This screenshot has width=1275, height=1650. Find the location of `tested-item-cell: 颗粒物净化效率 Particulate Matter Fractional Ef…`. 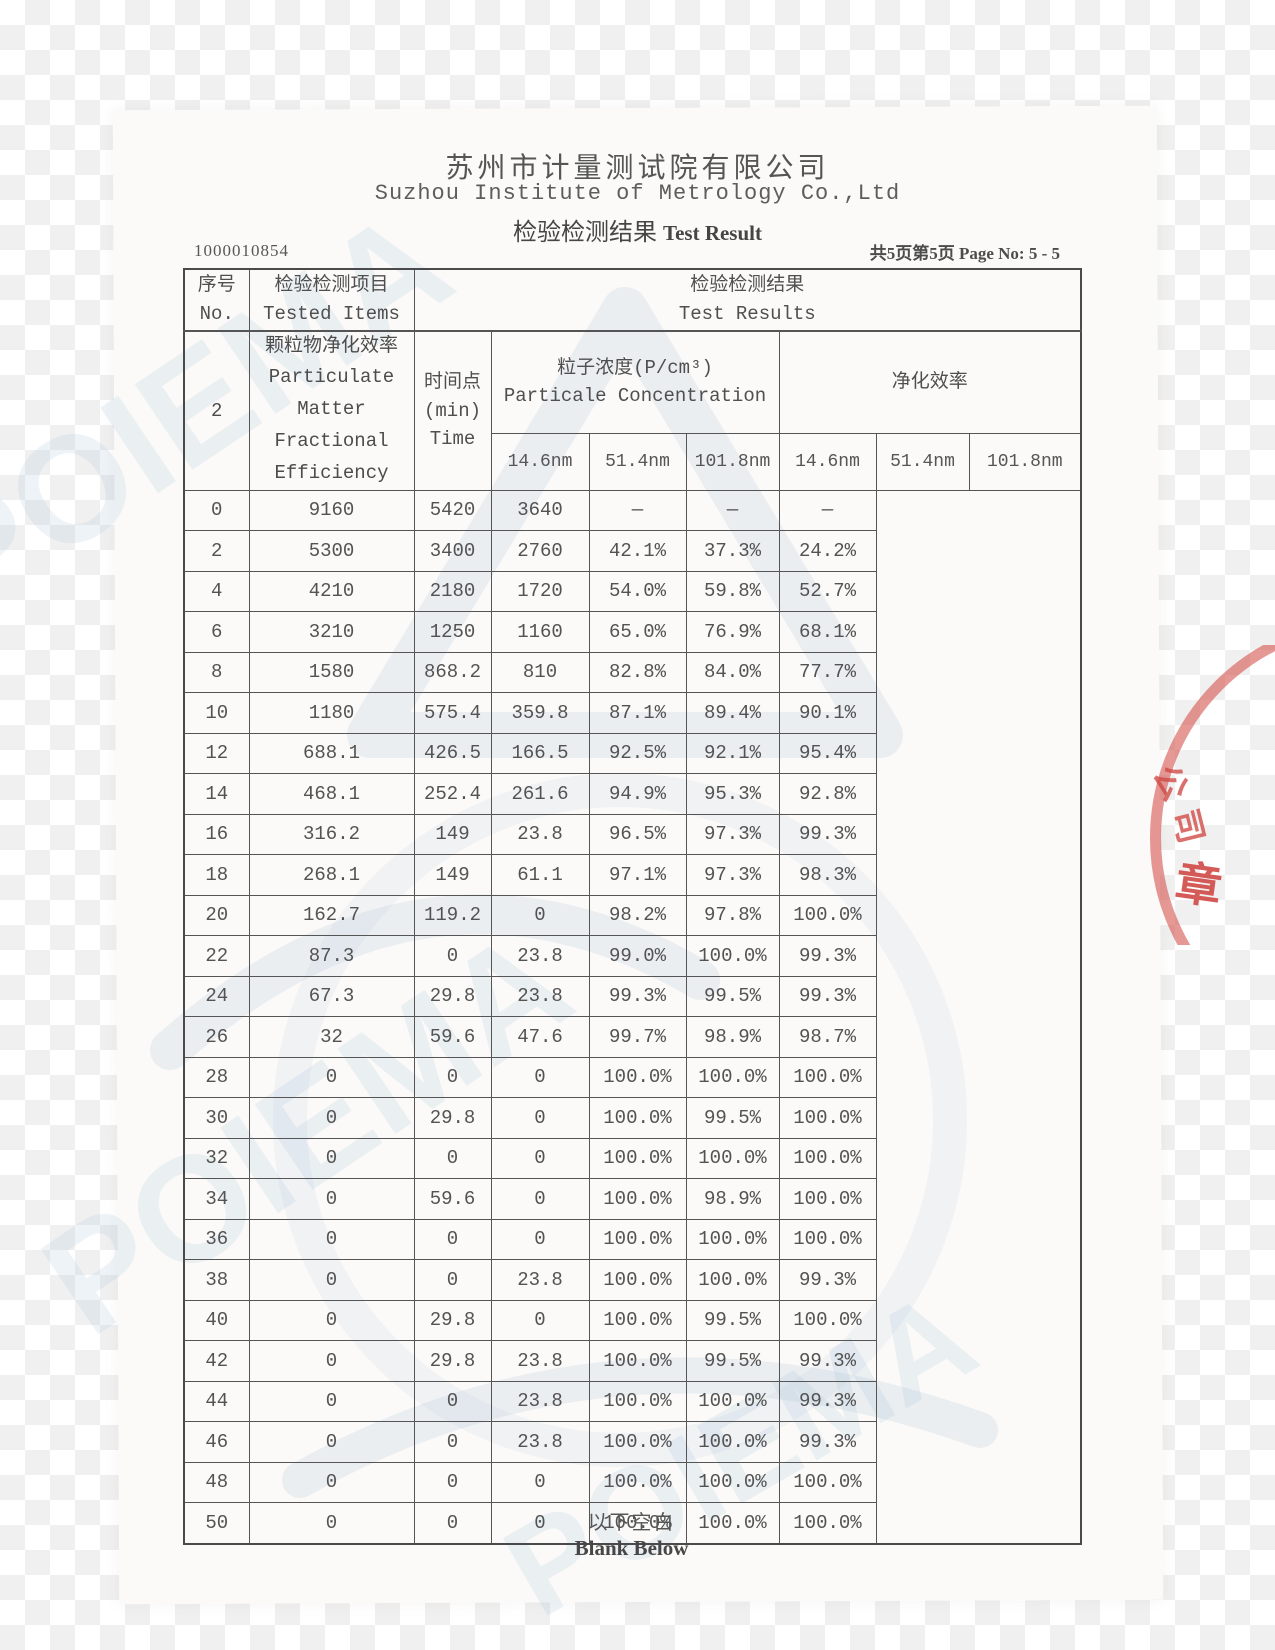

tested-item-cell: 颗粒物净化效率 Particulate Matter Fractional Ef… is located at coordinates (331, 410).